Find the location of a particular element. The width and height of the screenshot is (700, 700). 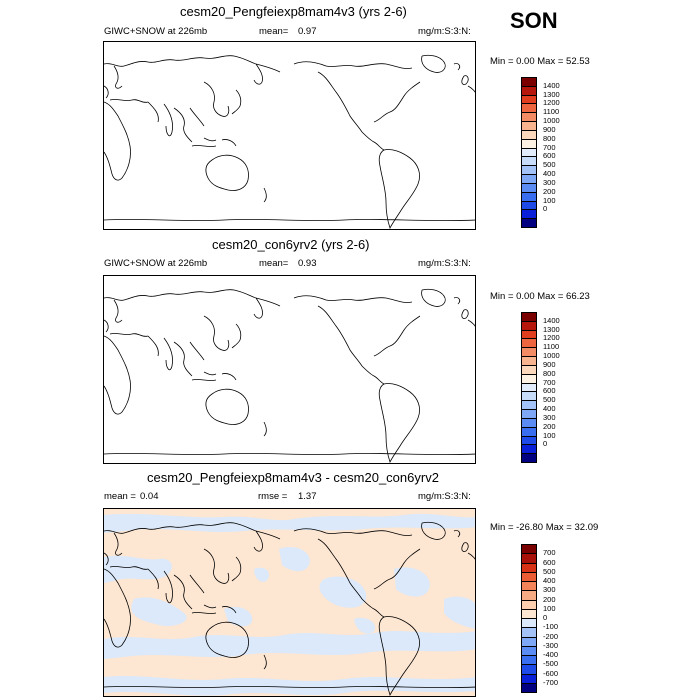

panel2-units: mg/m:S:3:N: is located at coordinates (444, 263).